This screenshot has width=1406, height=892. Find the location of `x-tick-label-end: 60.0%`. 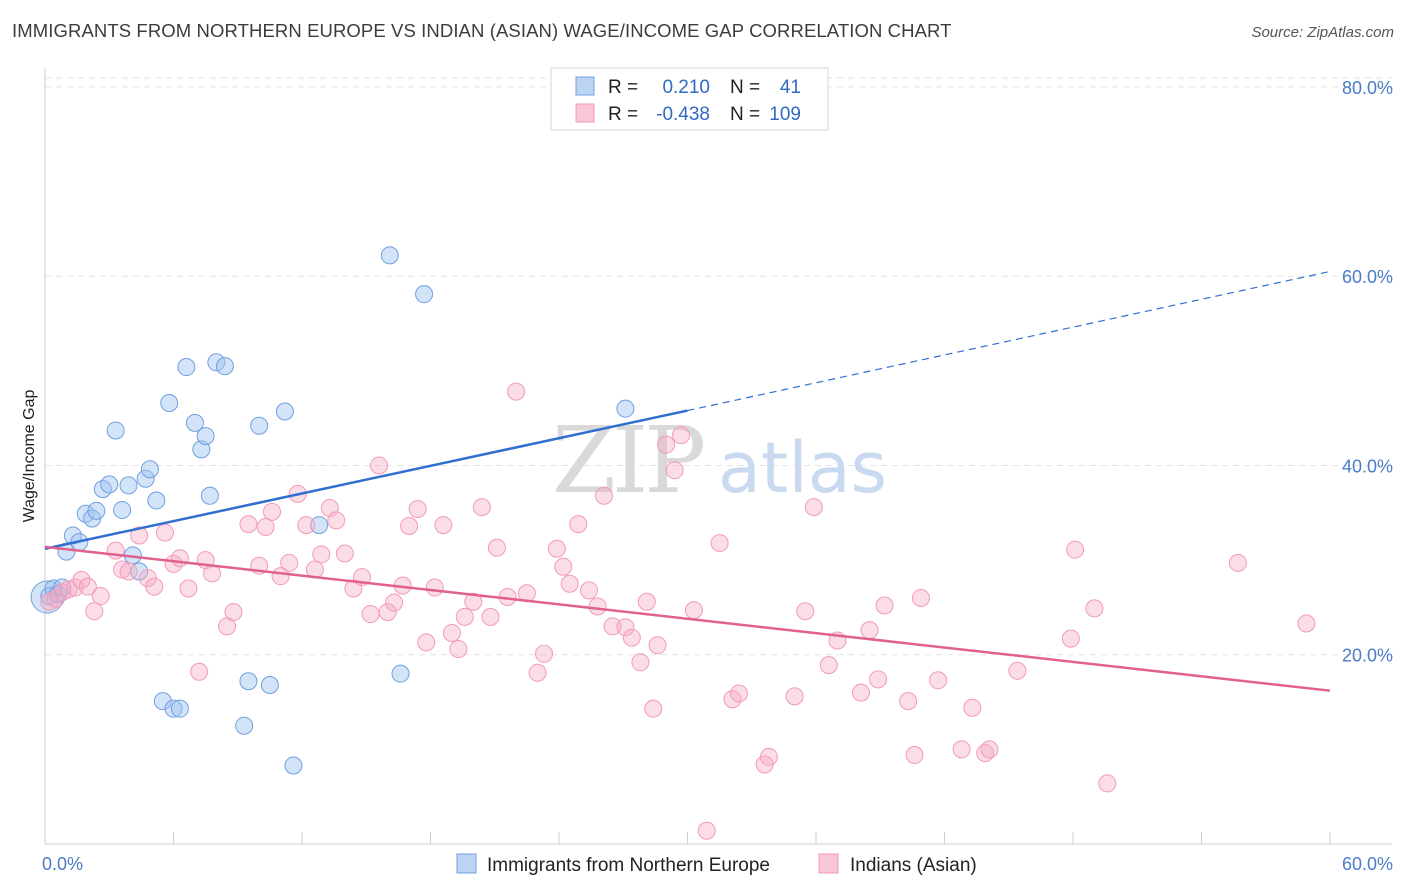

x-tick-label-end: 60.0% is located at coordinates (1367, 864).